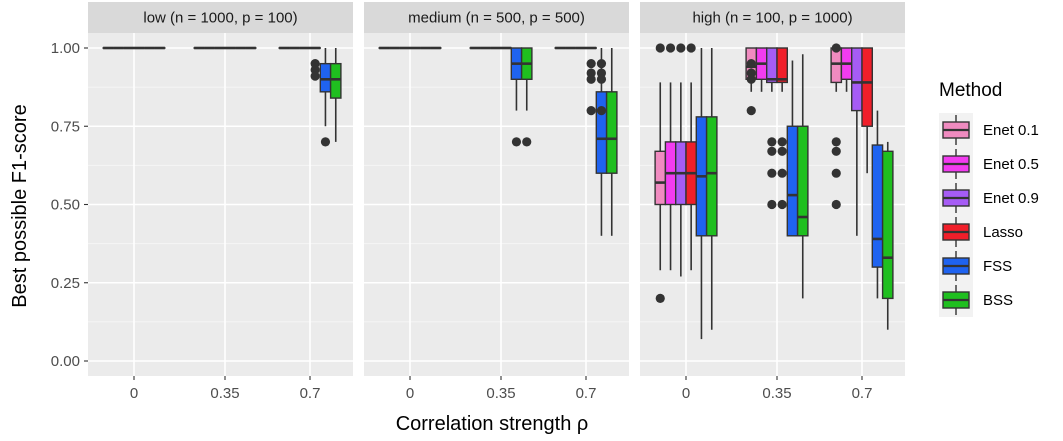  What do you see at coordinates (20, 205) in the screenshot?
I see `y-axis-title: Best possible F1-score` at bounding box center [20, 205].